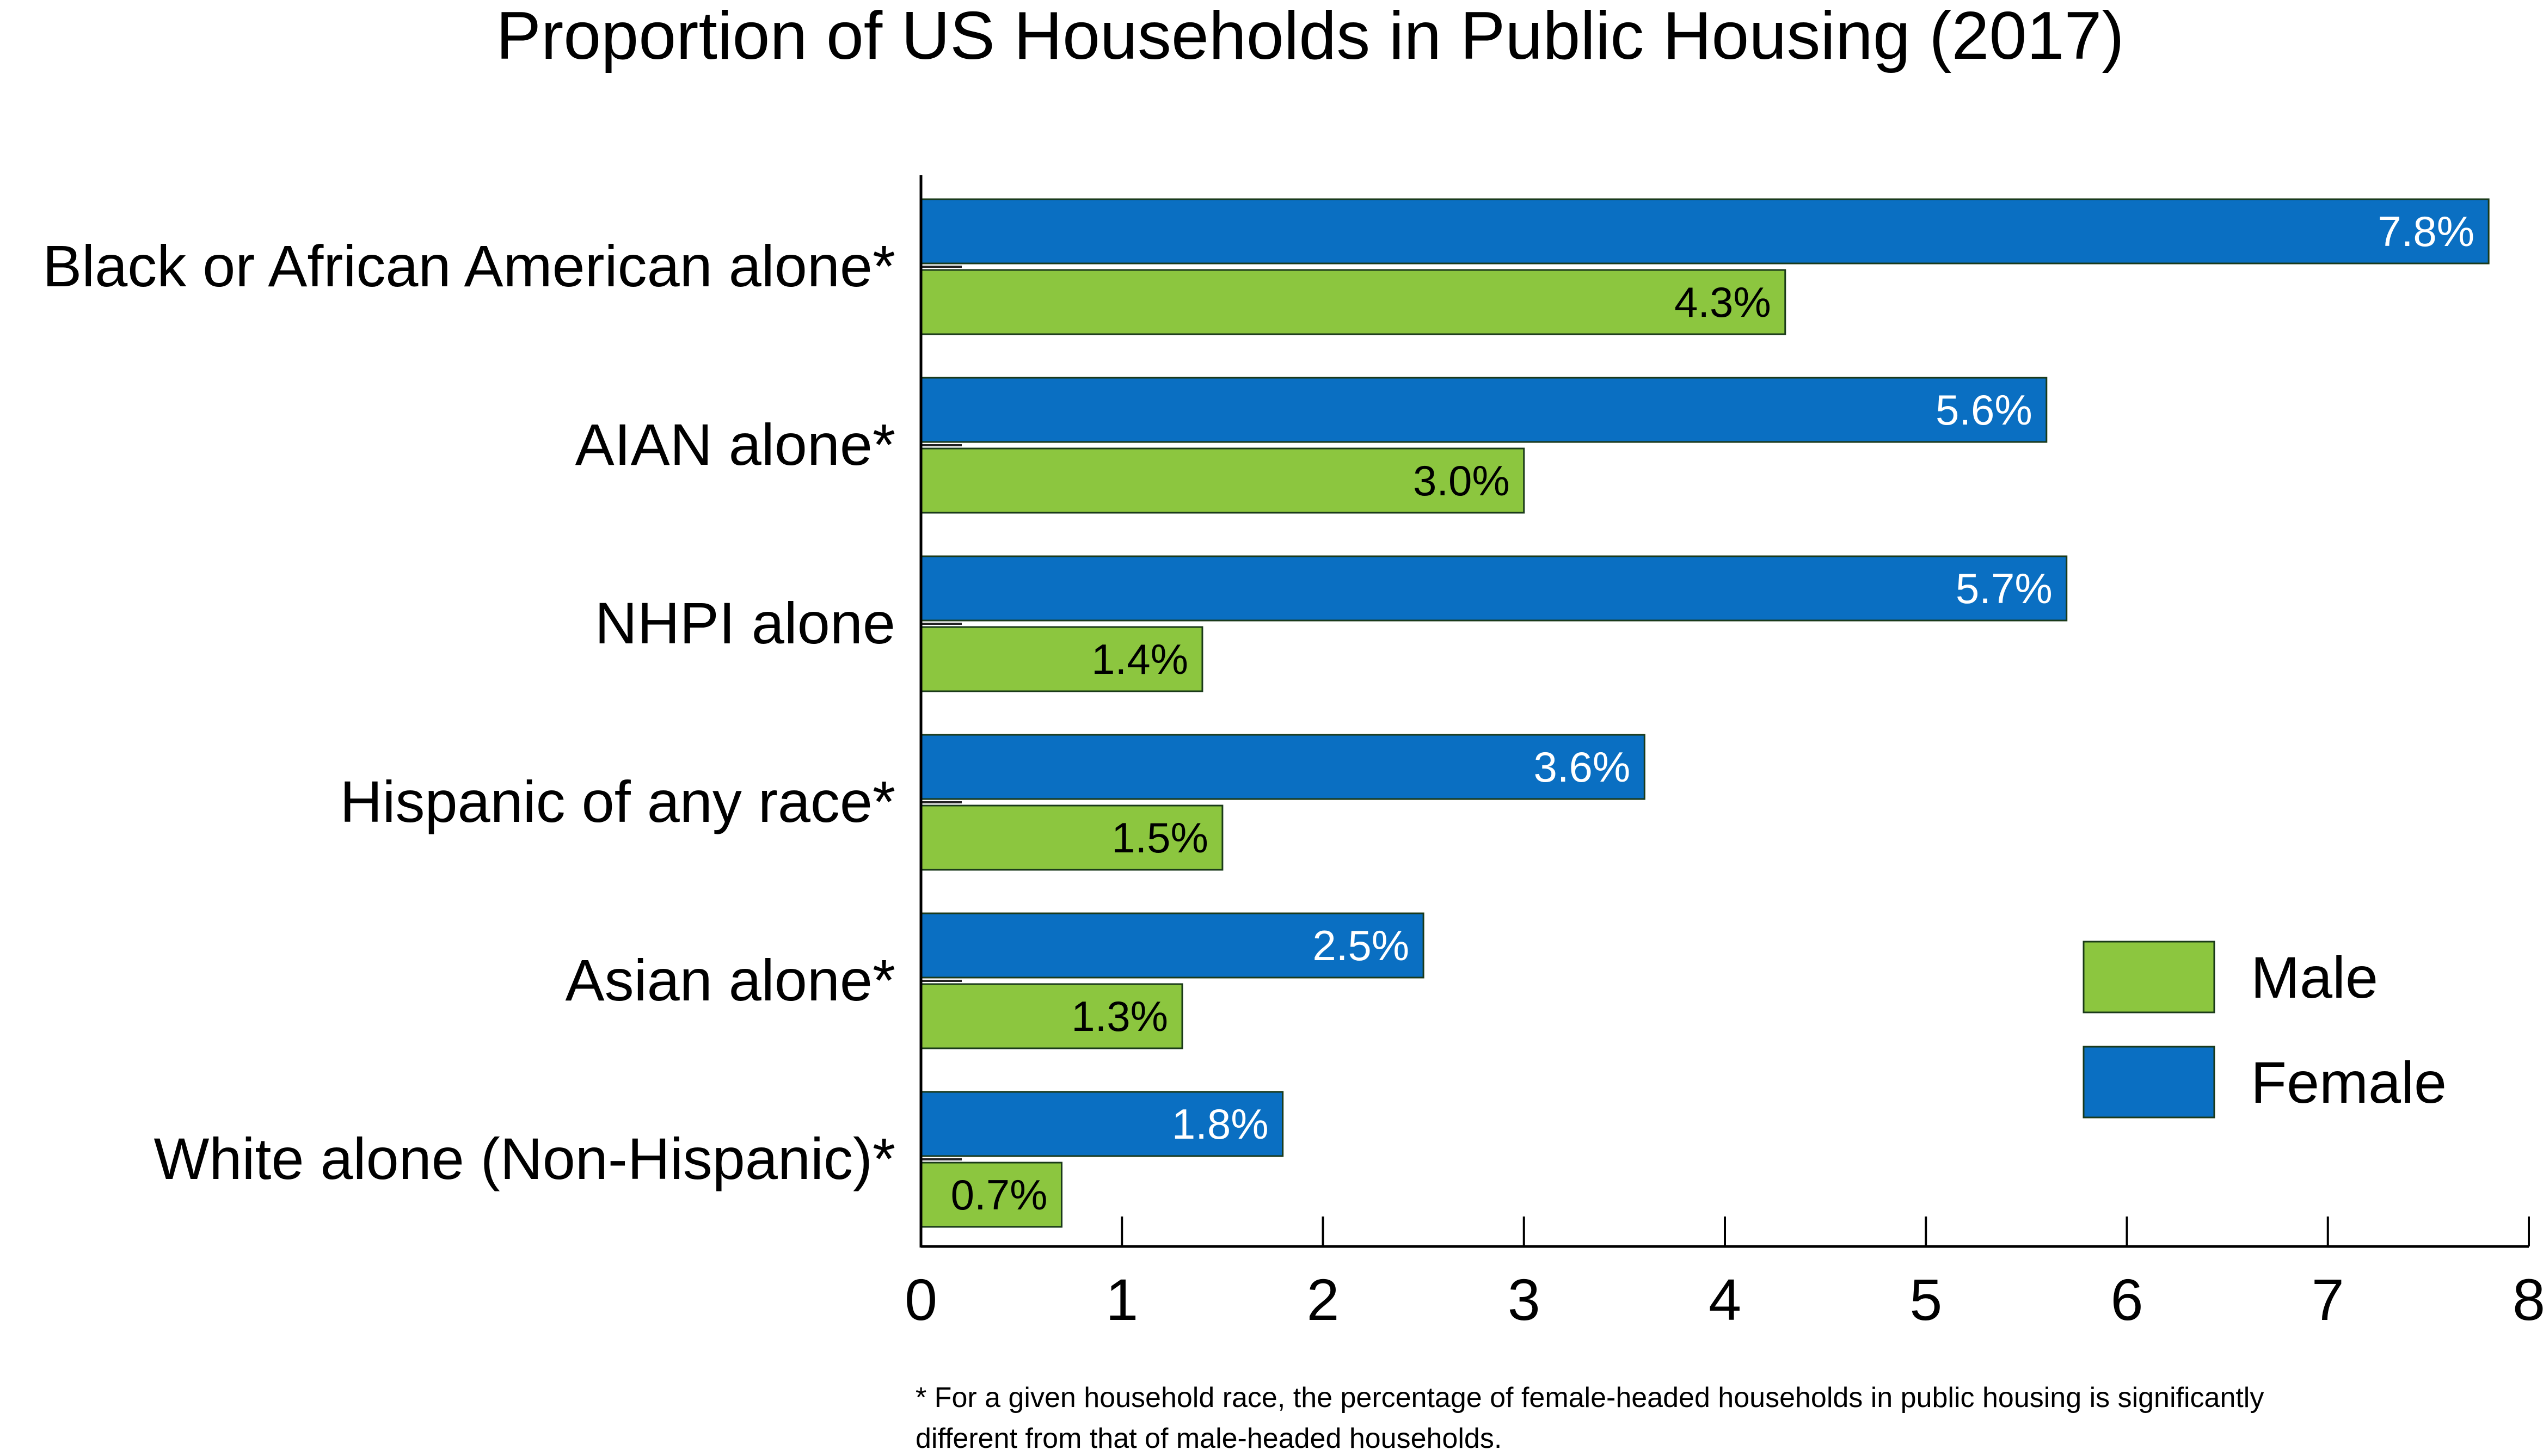 The height and width of the screenshot is (1456, 2543). Describe the element at coordinates (2265, 1030) in the screenshot. I see `legend: Male Female` at that location.